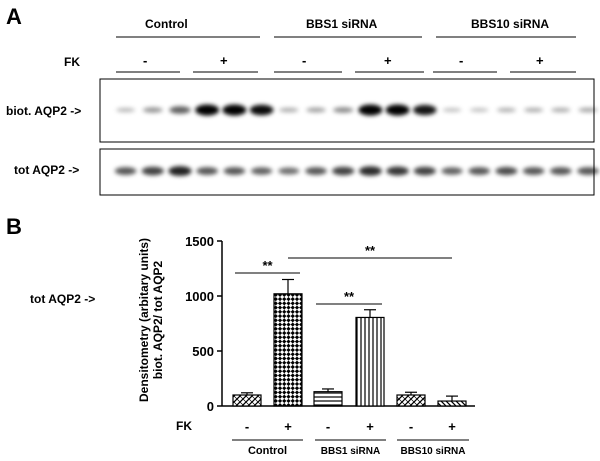 The height and width of the screenshot is (461, 600). I want to click on sign-a-3: +, so click(388, 60).